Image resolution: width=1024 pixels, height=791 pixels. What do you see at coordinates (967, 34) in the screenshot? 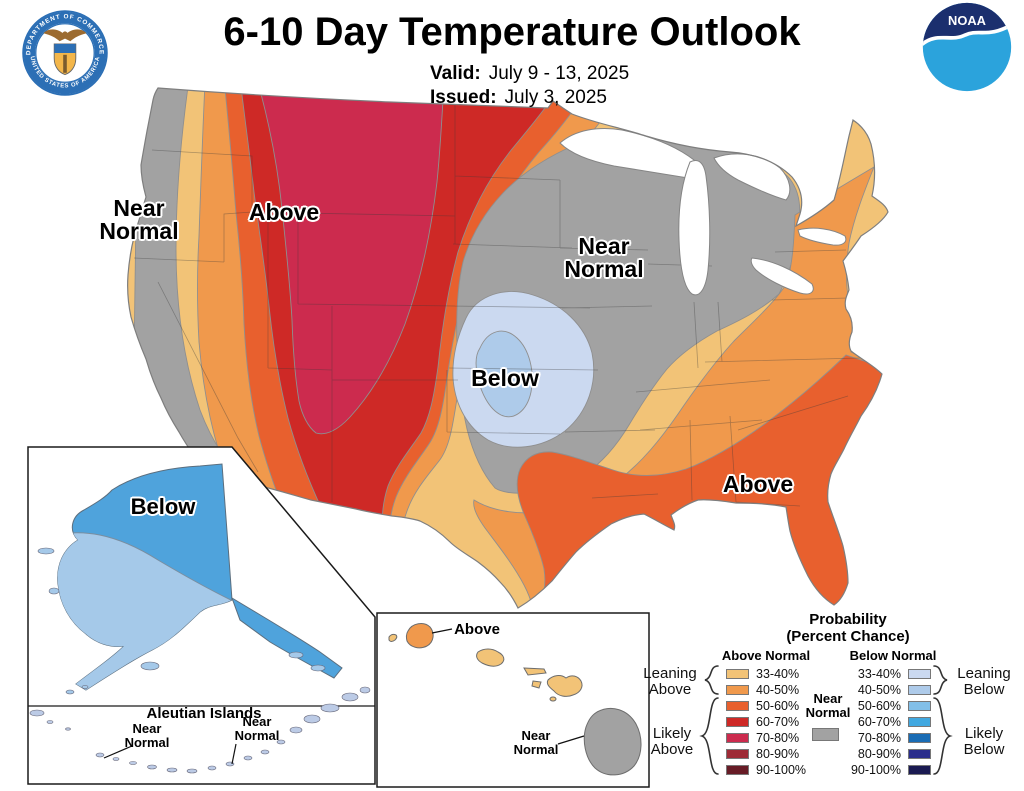
I see `noaa-seagull-icon` at bounding box center [967, 34].